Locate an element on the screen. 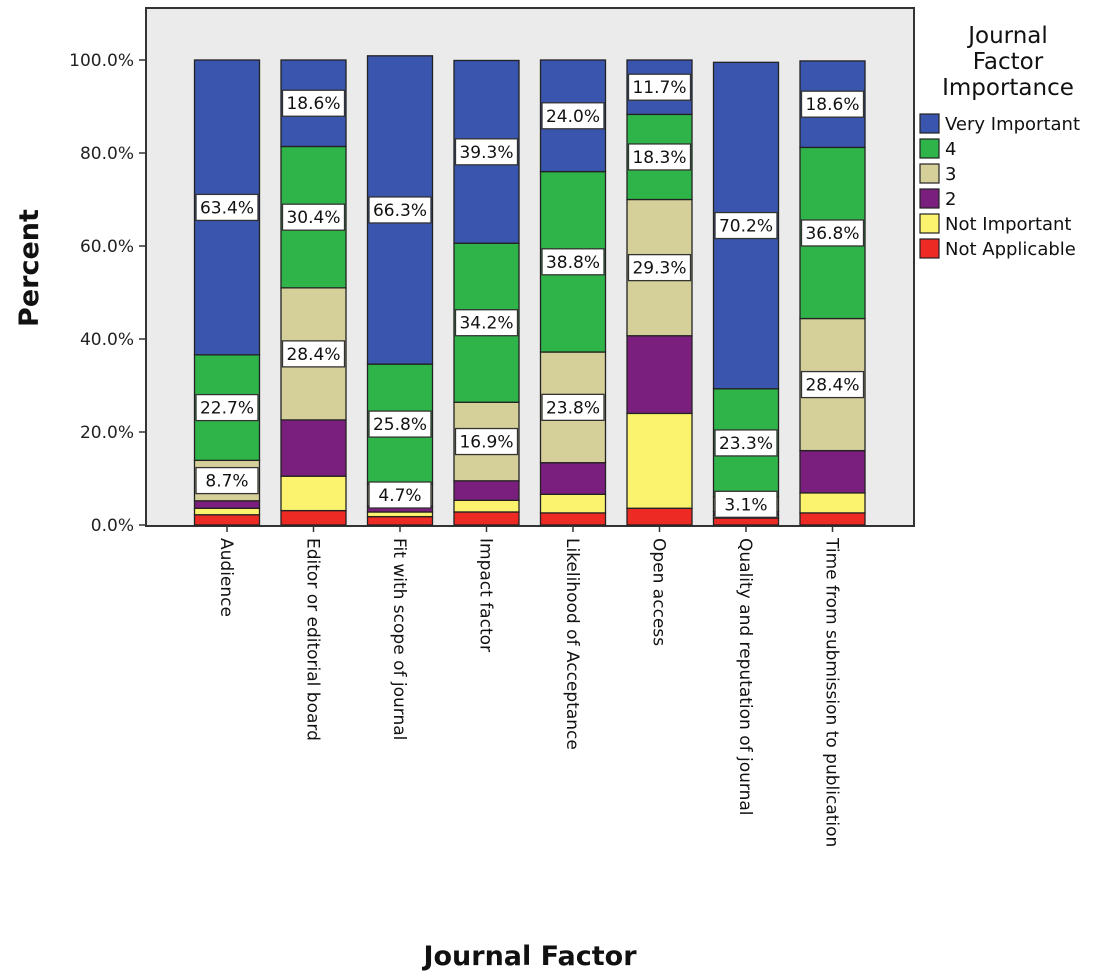  data-label: 24.0% is located at coordinates (573, 117).